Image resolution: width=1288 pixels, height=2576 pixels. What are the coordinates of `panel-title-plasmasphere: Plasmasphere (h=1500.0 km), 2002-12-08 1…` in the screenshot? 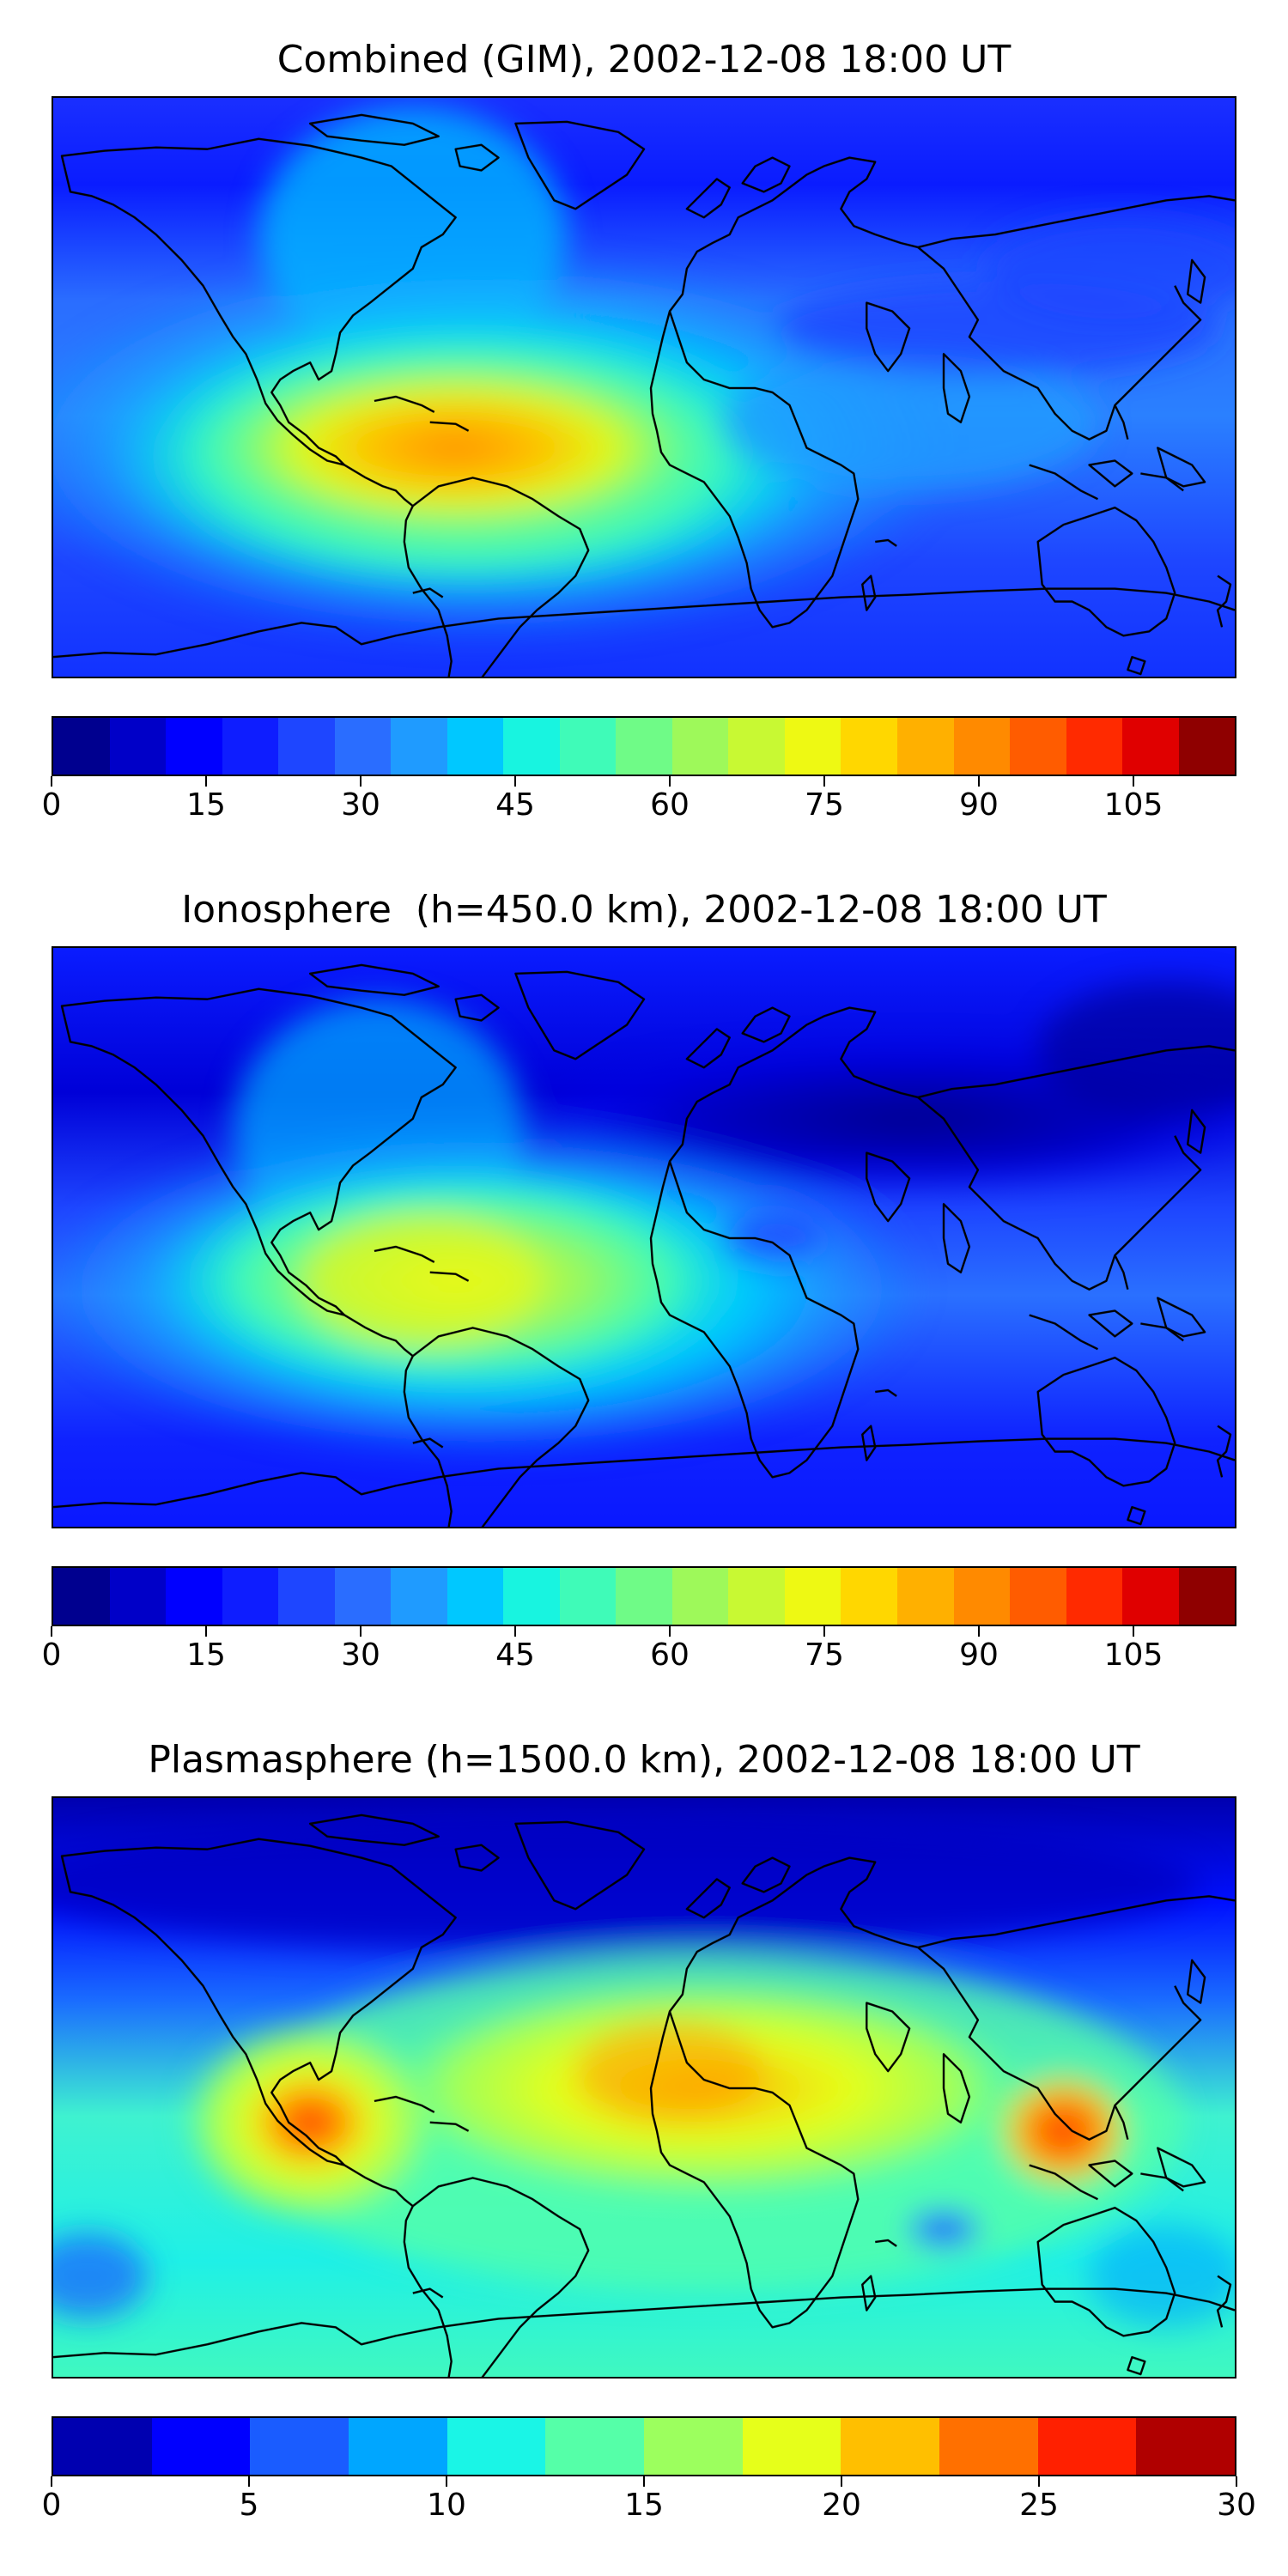 It's located at (644, 1760).